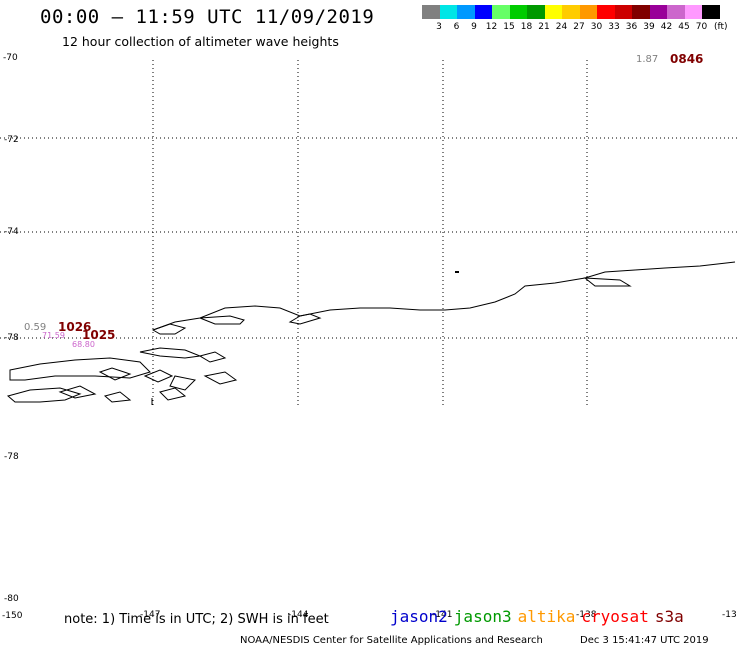 The height and width of the screenshot is (650, 740). What do you see at coordinates (83, 344) in the screenshot?
I see `observation-small-label: 68.80` at bounding box center [83, 344].